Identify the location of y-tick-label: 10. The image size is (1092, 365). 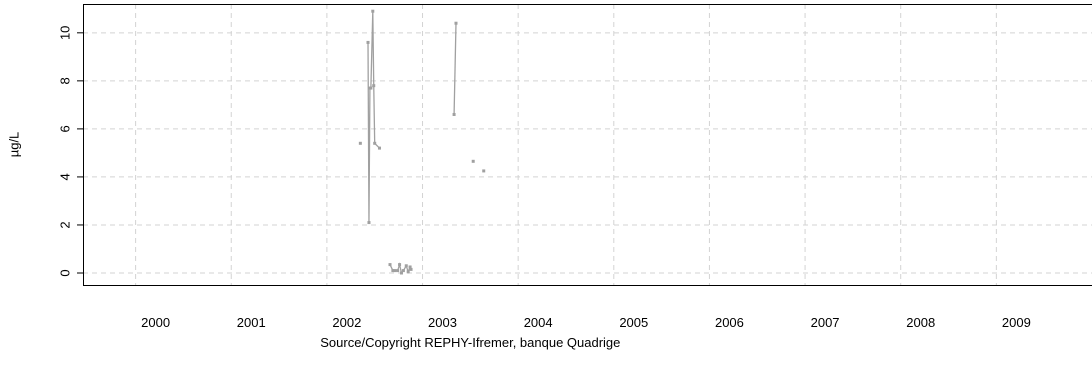
(65, 33).